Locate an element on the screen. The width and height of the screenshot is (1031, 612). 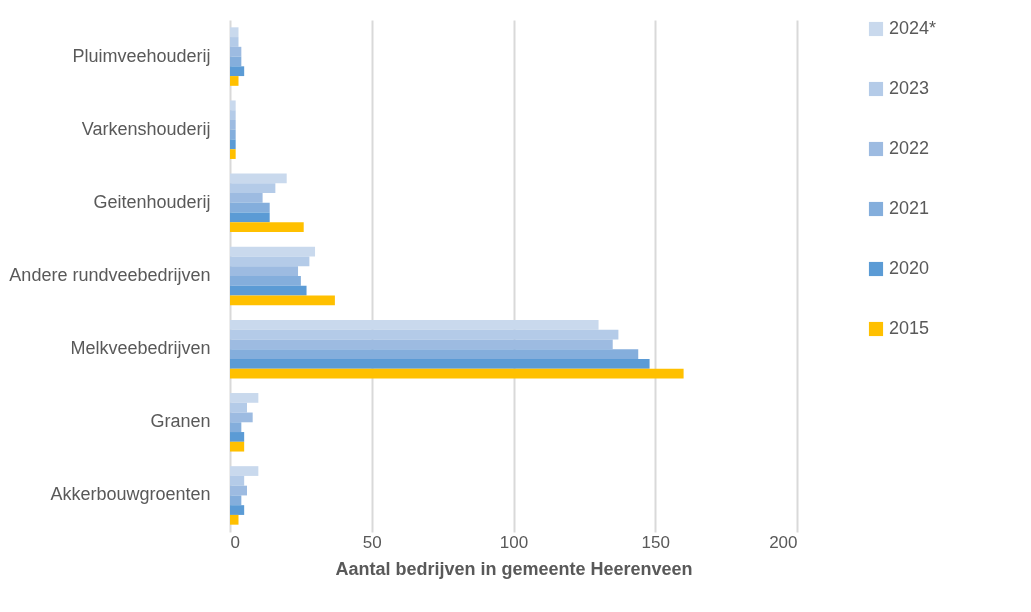
y-tick-label: Varkenshouderij is located at coordinates (146, 128).